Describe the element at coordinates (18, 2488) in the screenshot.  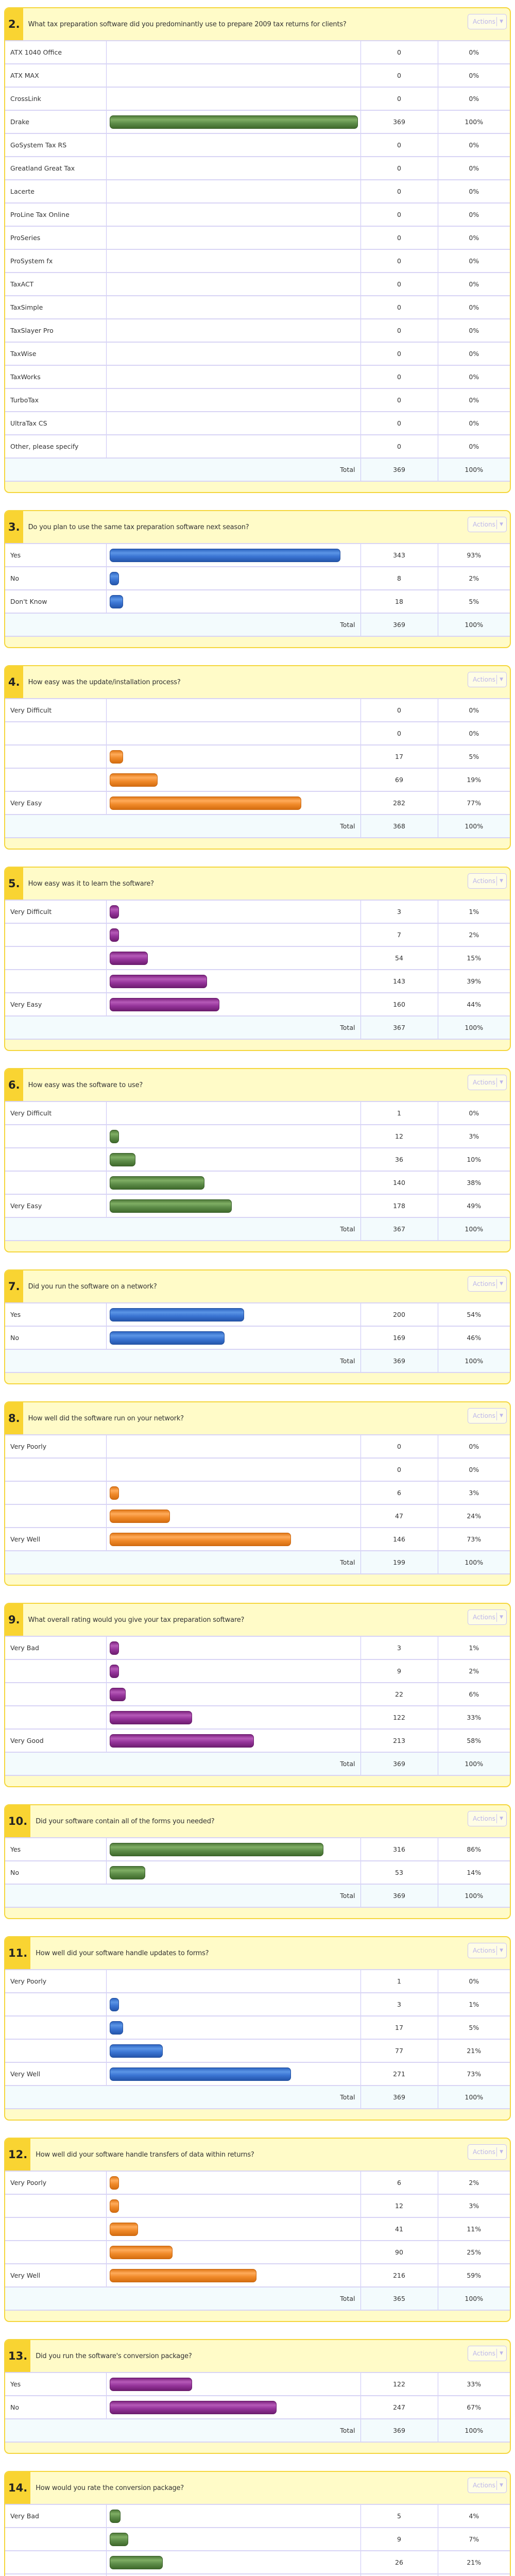
I see `question-number: 14.` at that location.